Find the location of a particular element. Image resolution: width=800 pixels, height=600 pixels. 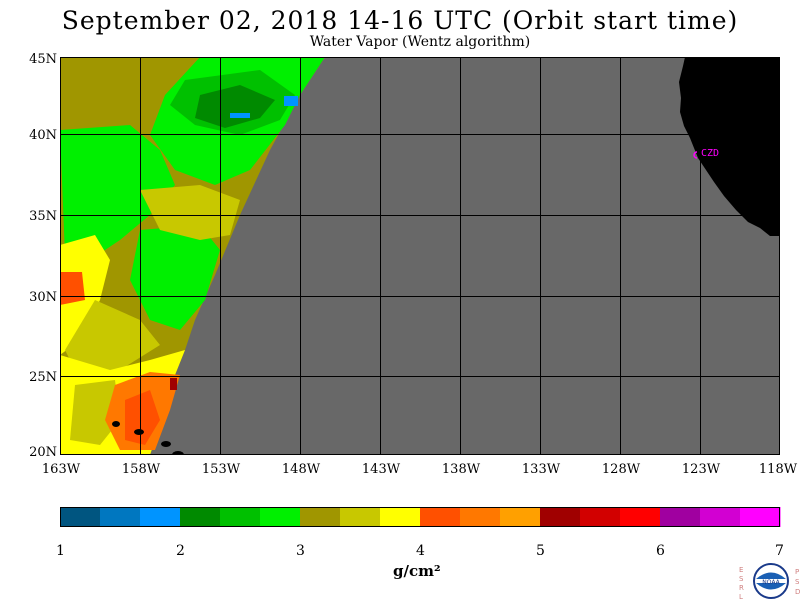

noaa-emblem is located at coordinates (771, 581).